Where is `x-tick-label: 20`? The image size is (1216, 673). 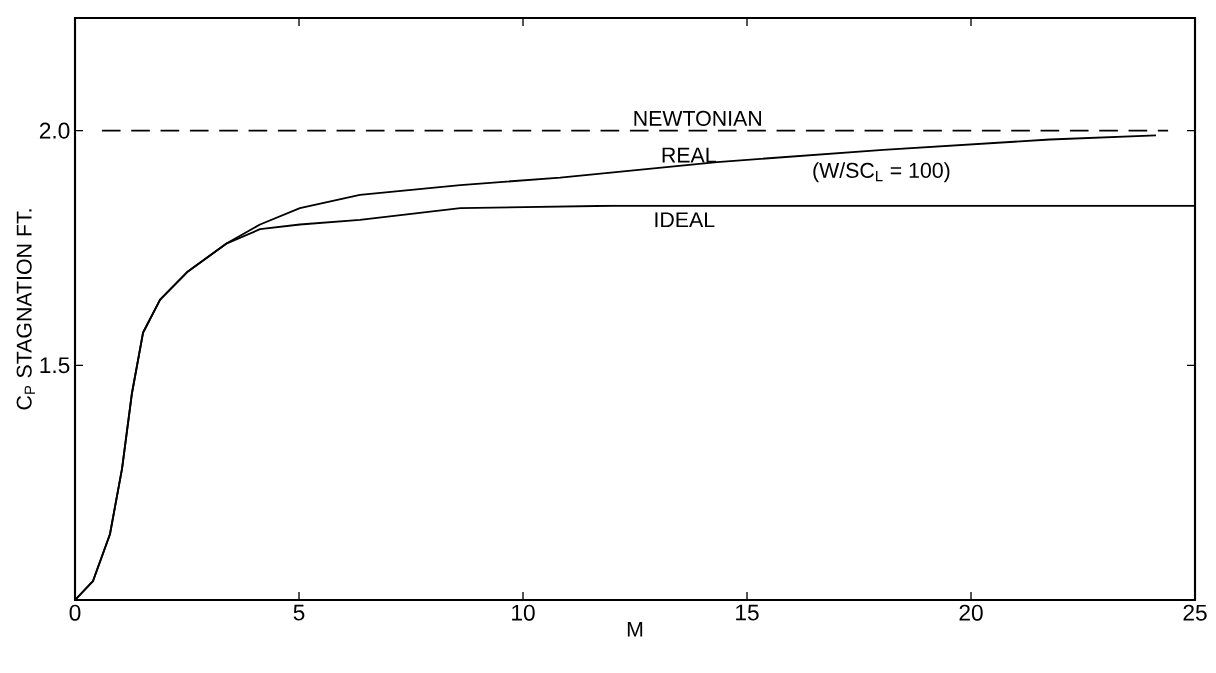
x-tick-label: 20 is located at coordinates (971, 612).